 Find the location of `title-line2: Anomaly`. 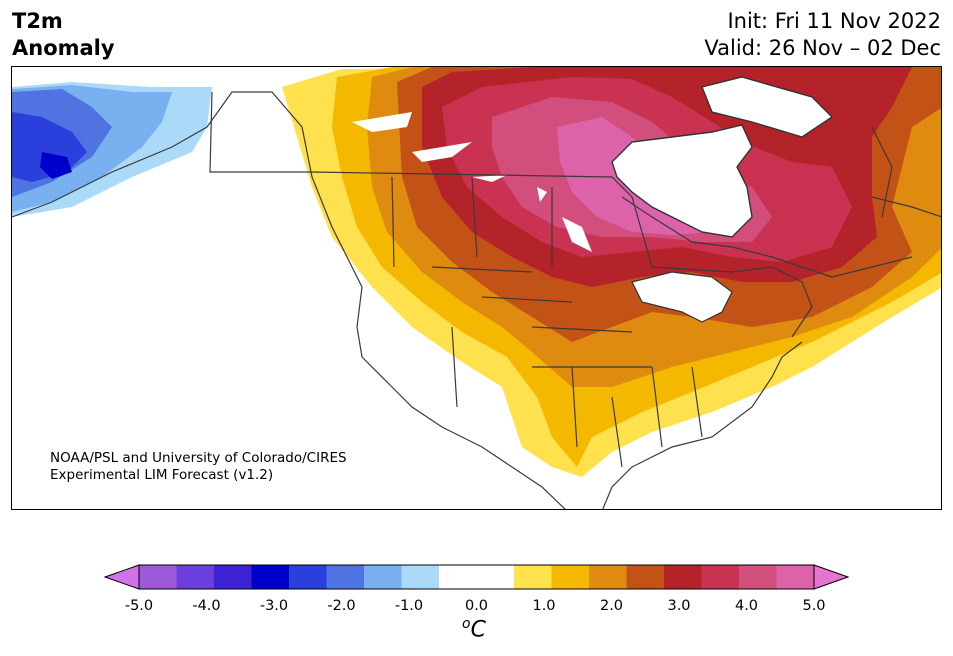

title-line2: Anomaly is located at coordinates (63, 48).